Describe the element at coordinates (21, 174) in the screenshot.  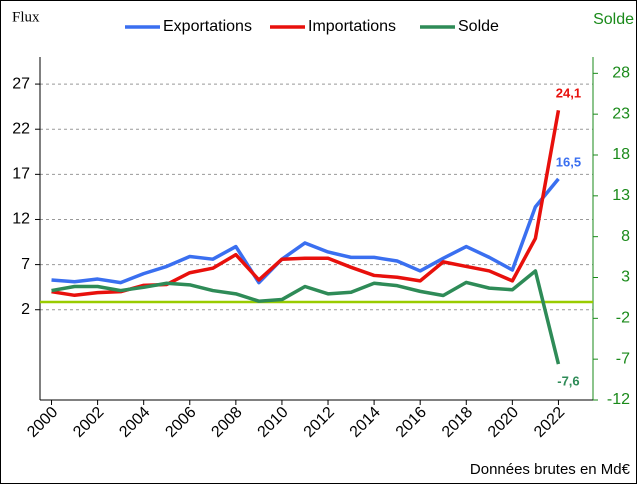
I see `y-tick-label: 17` at that location.